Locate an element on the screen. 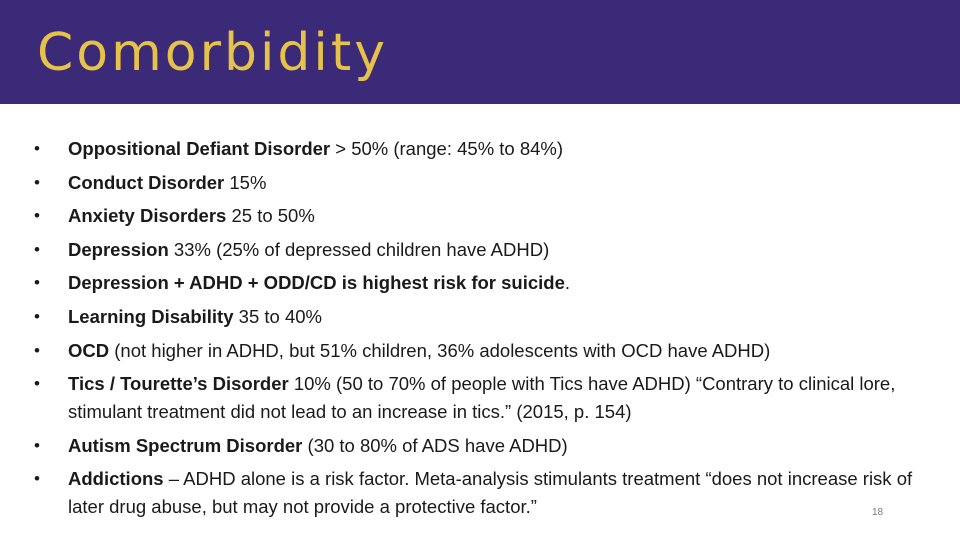 This screenshot has width=960, height=540. bullet-item: • Conduct Disorder 15% is located at coordinates (482, 183).